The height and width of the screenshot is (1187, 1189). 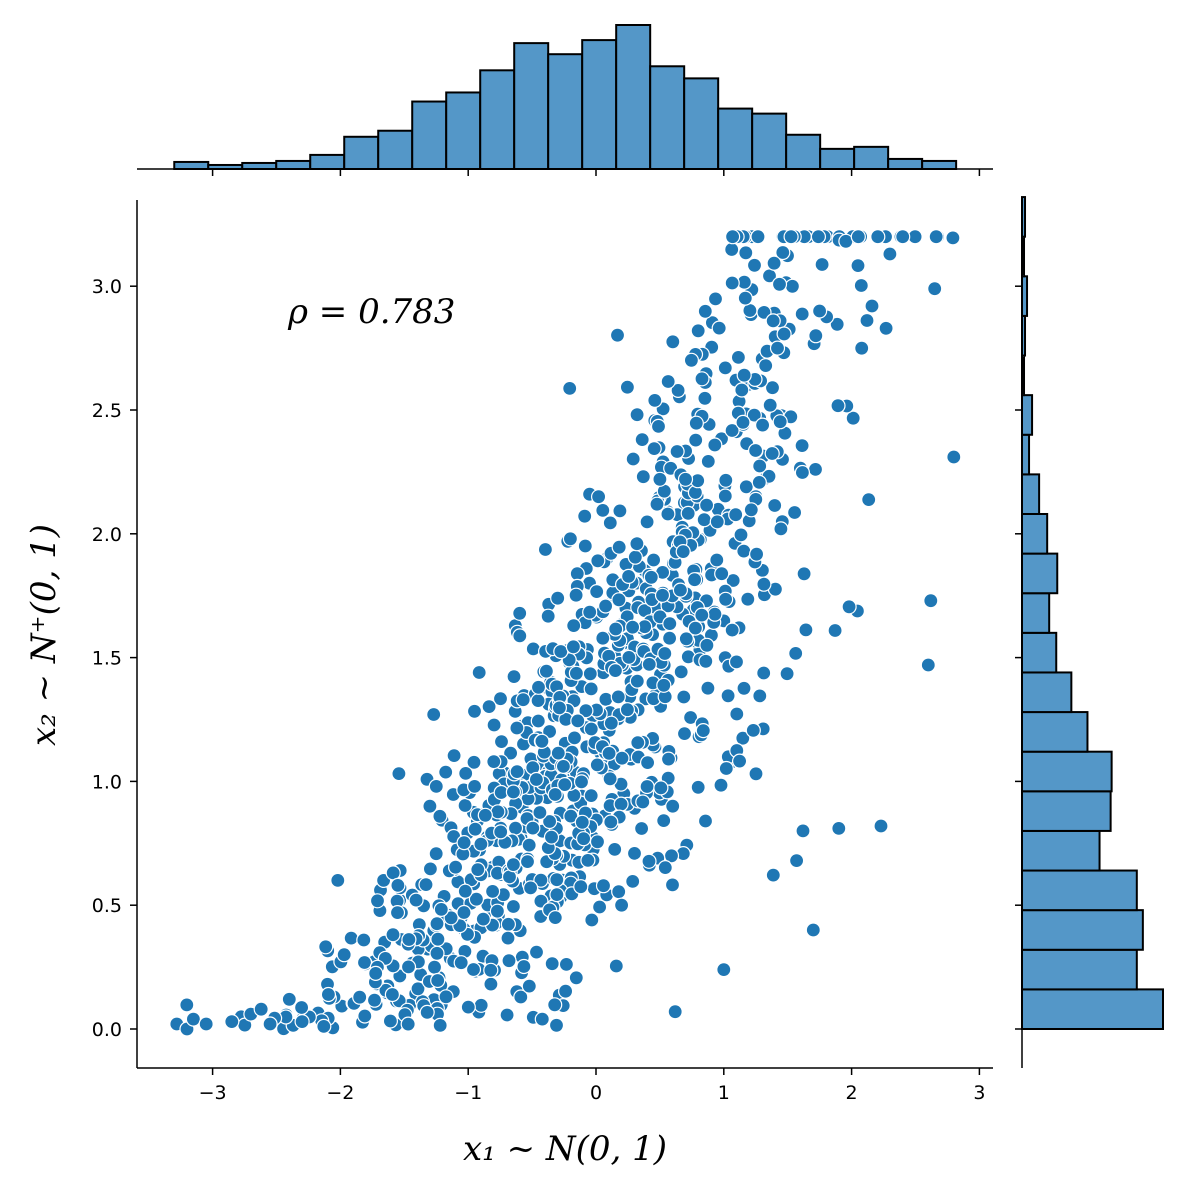 What do you see at coordinates (107, 411) in the screenshot?
I see `y-tick-label: 2.5` at bounding box center [107, 411].